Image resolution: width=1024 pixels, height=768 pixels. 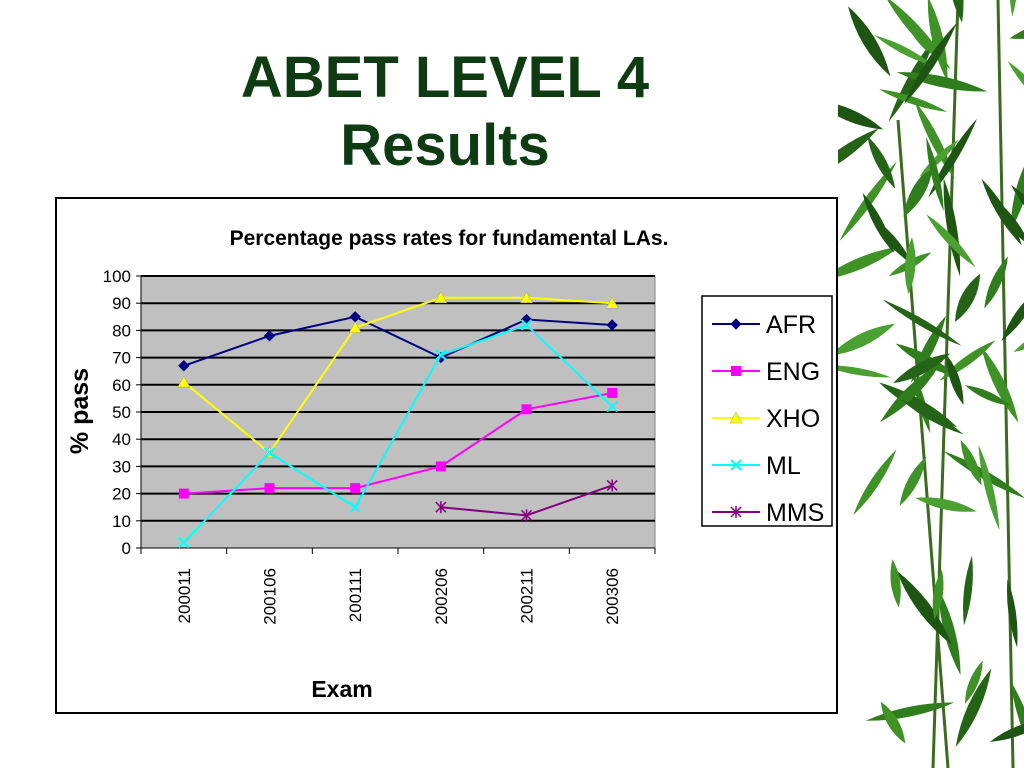 I want to click on y-tick-label: 80, so click(x=121, y=330).